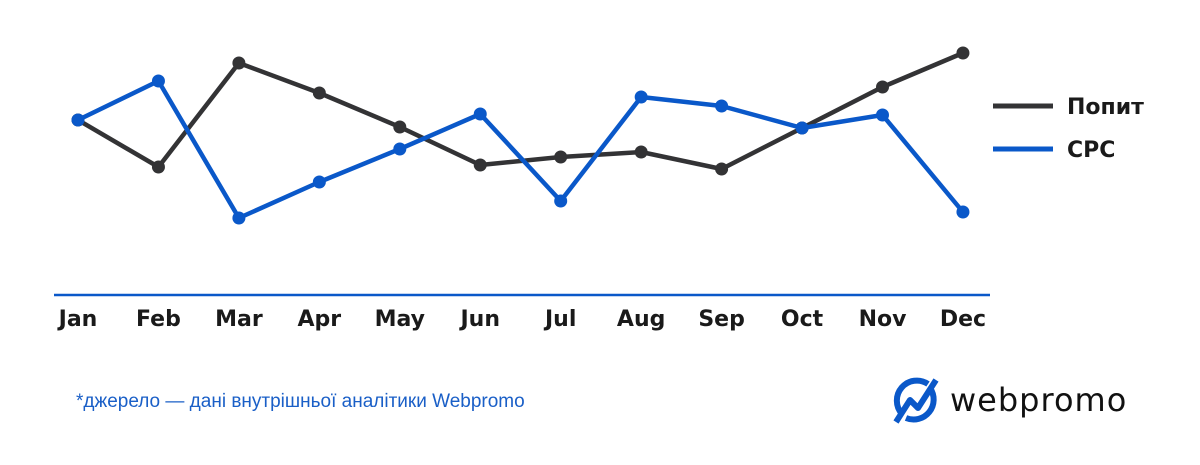 Image resolution: width=1200 pixels, height=465 pixels. What do you see at coordinates (77, 319) in the screenshot?
I see `x-tick-label: Jan` at bounding box center [77, 319].